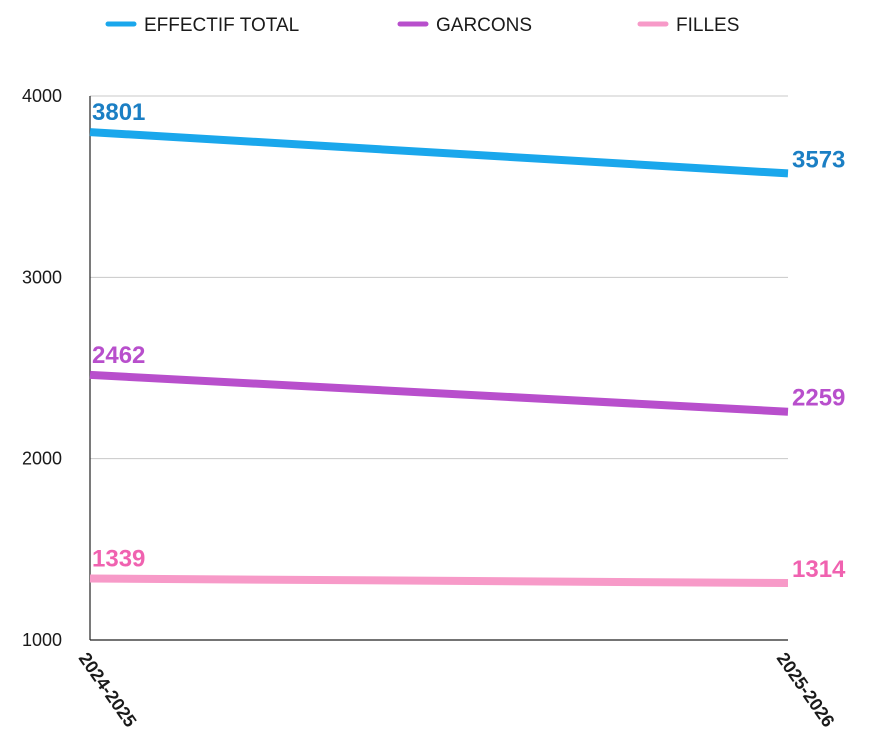 The image size is (870, 742). I want to click on x-axis-ticks: 2024-2025 2025-2026, so click(457, 690).